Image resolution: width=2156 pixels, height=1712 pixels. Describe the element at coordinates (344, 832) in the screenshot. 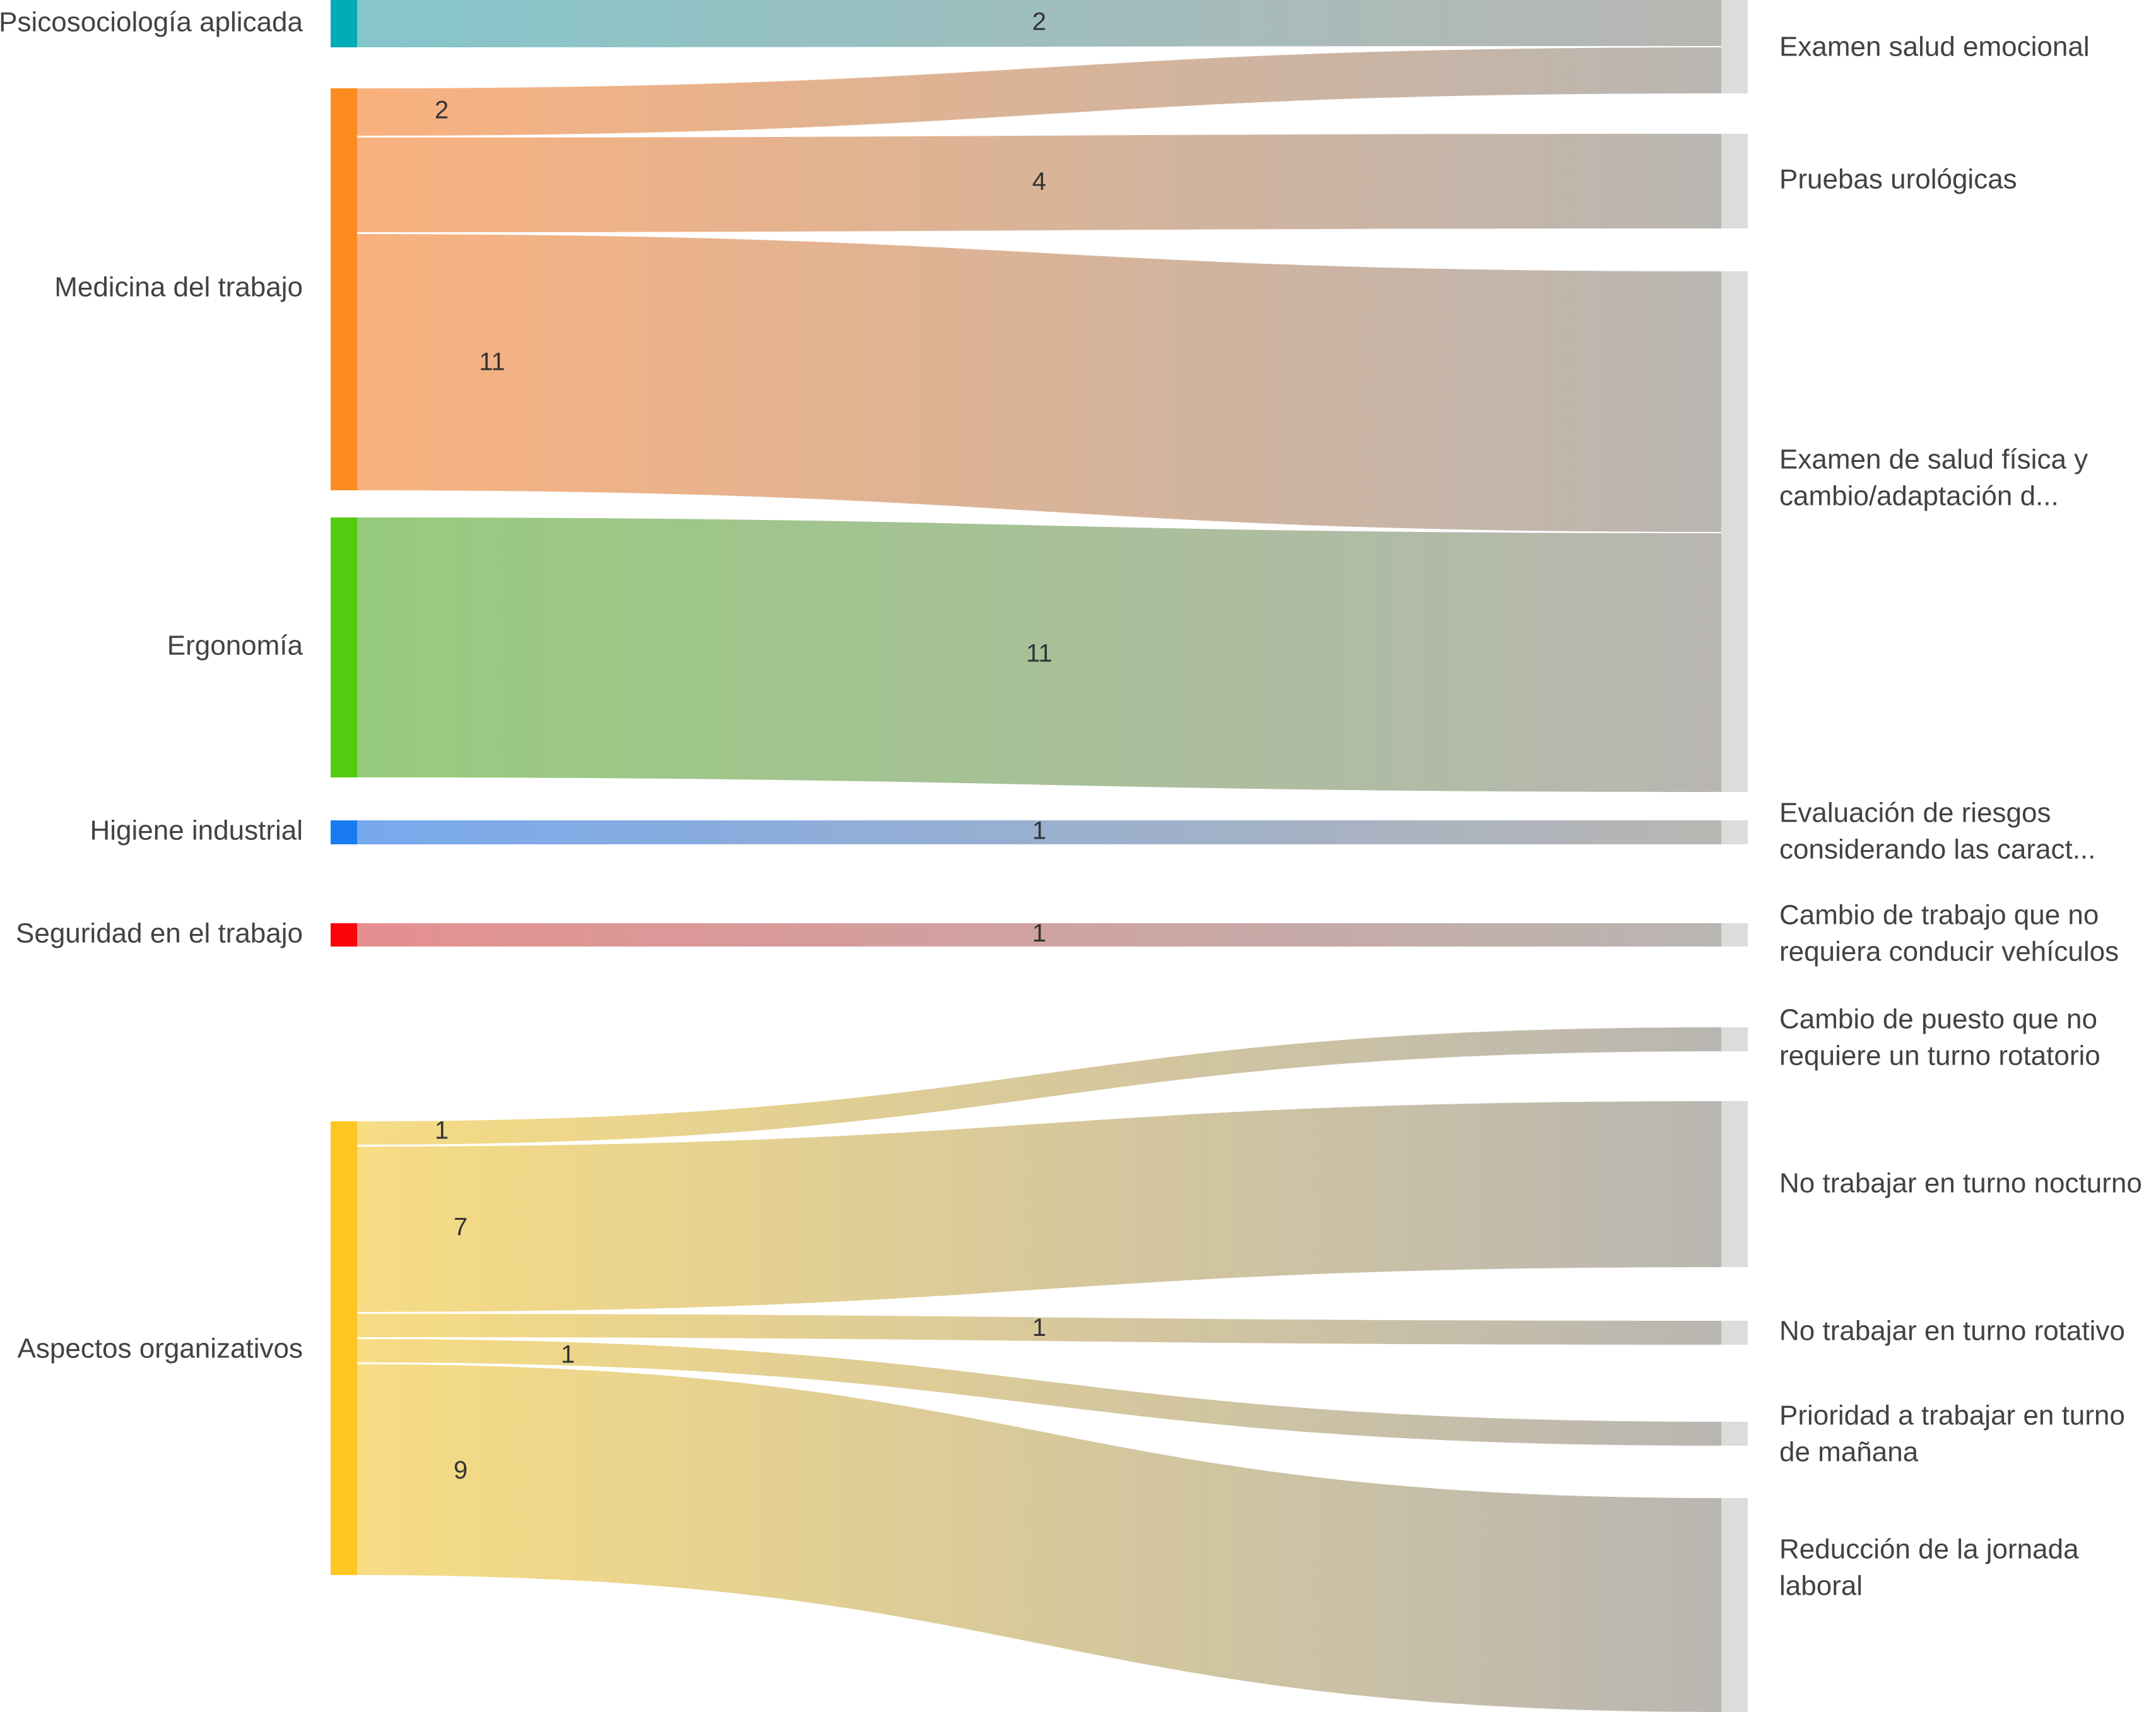

I see `sankey-node-higiene` at that location.